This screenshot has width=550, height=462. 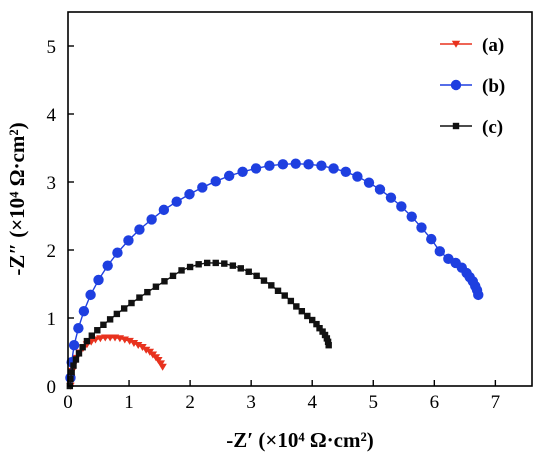 What do you see at coordinates (52, 387) in the screenshot?
I see `y-tick-label: 0` at bounding box center [52, 387].